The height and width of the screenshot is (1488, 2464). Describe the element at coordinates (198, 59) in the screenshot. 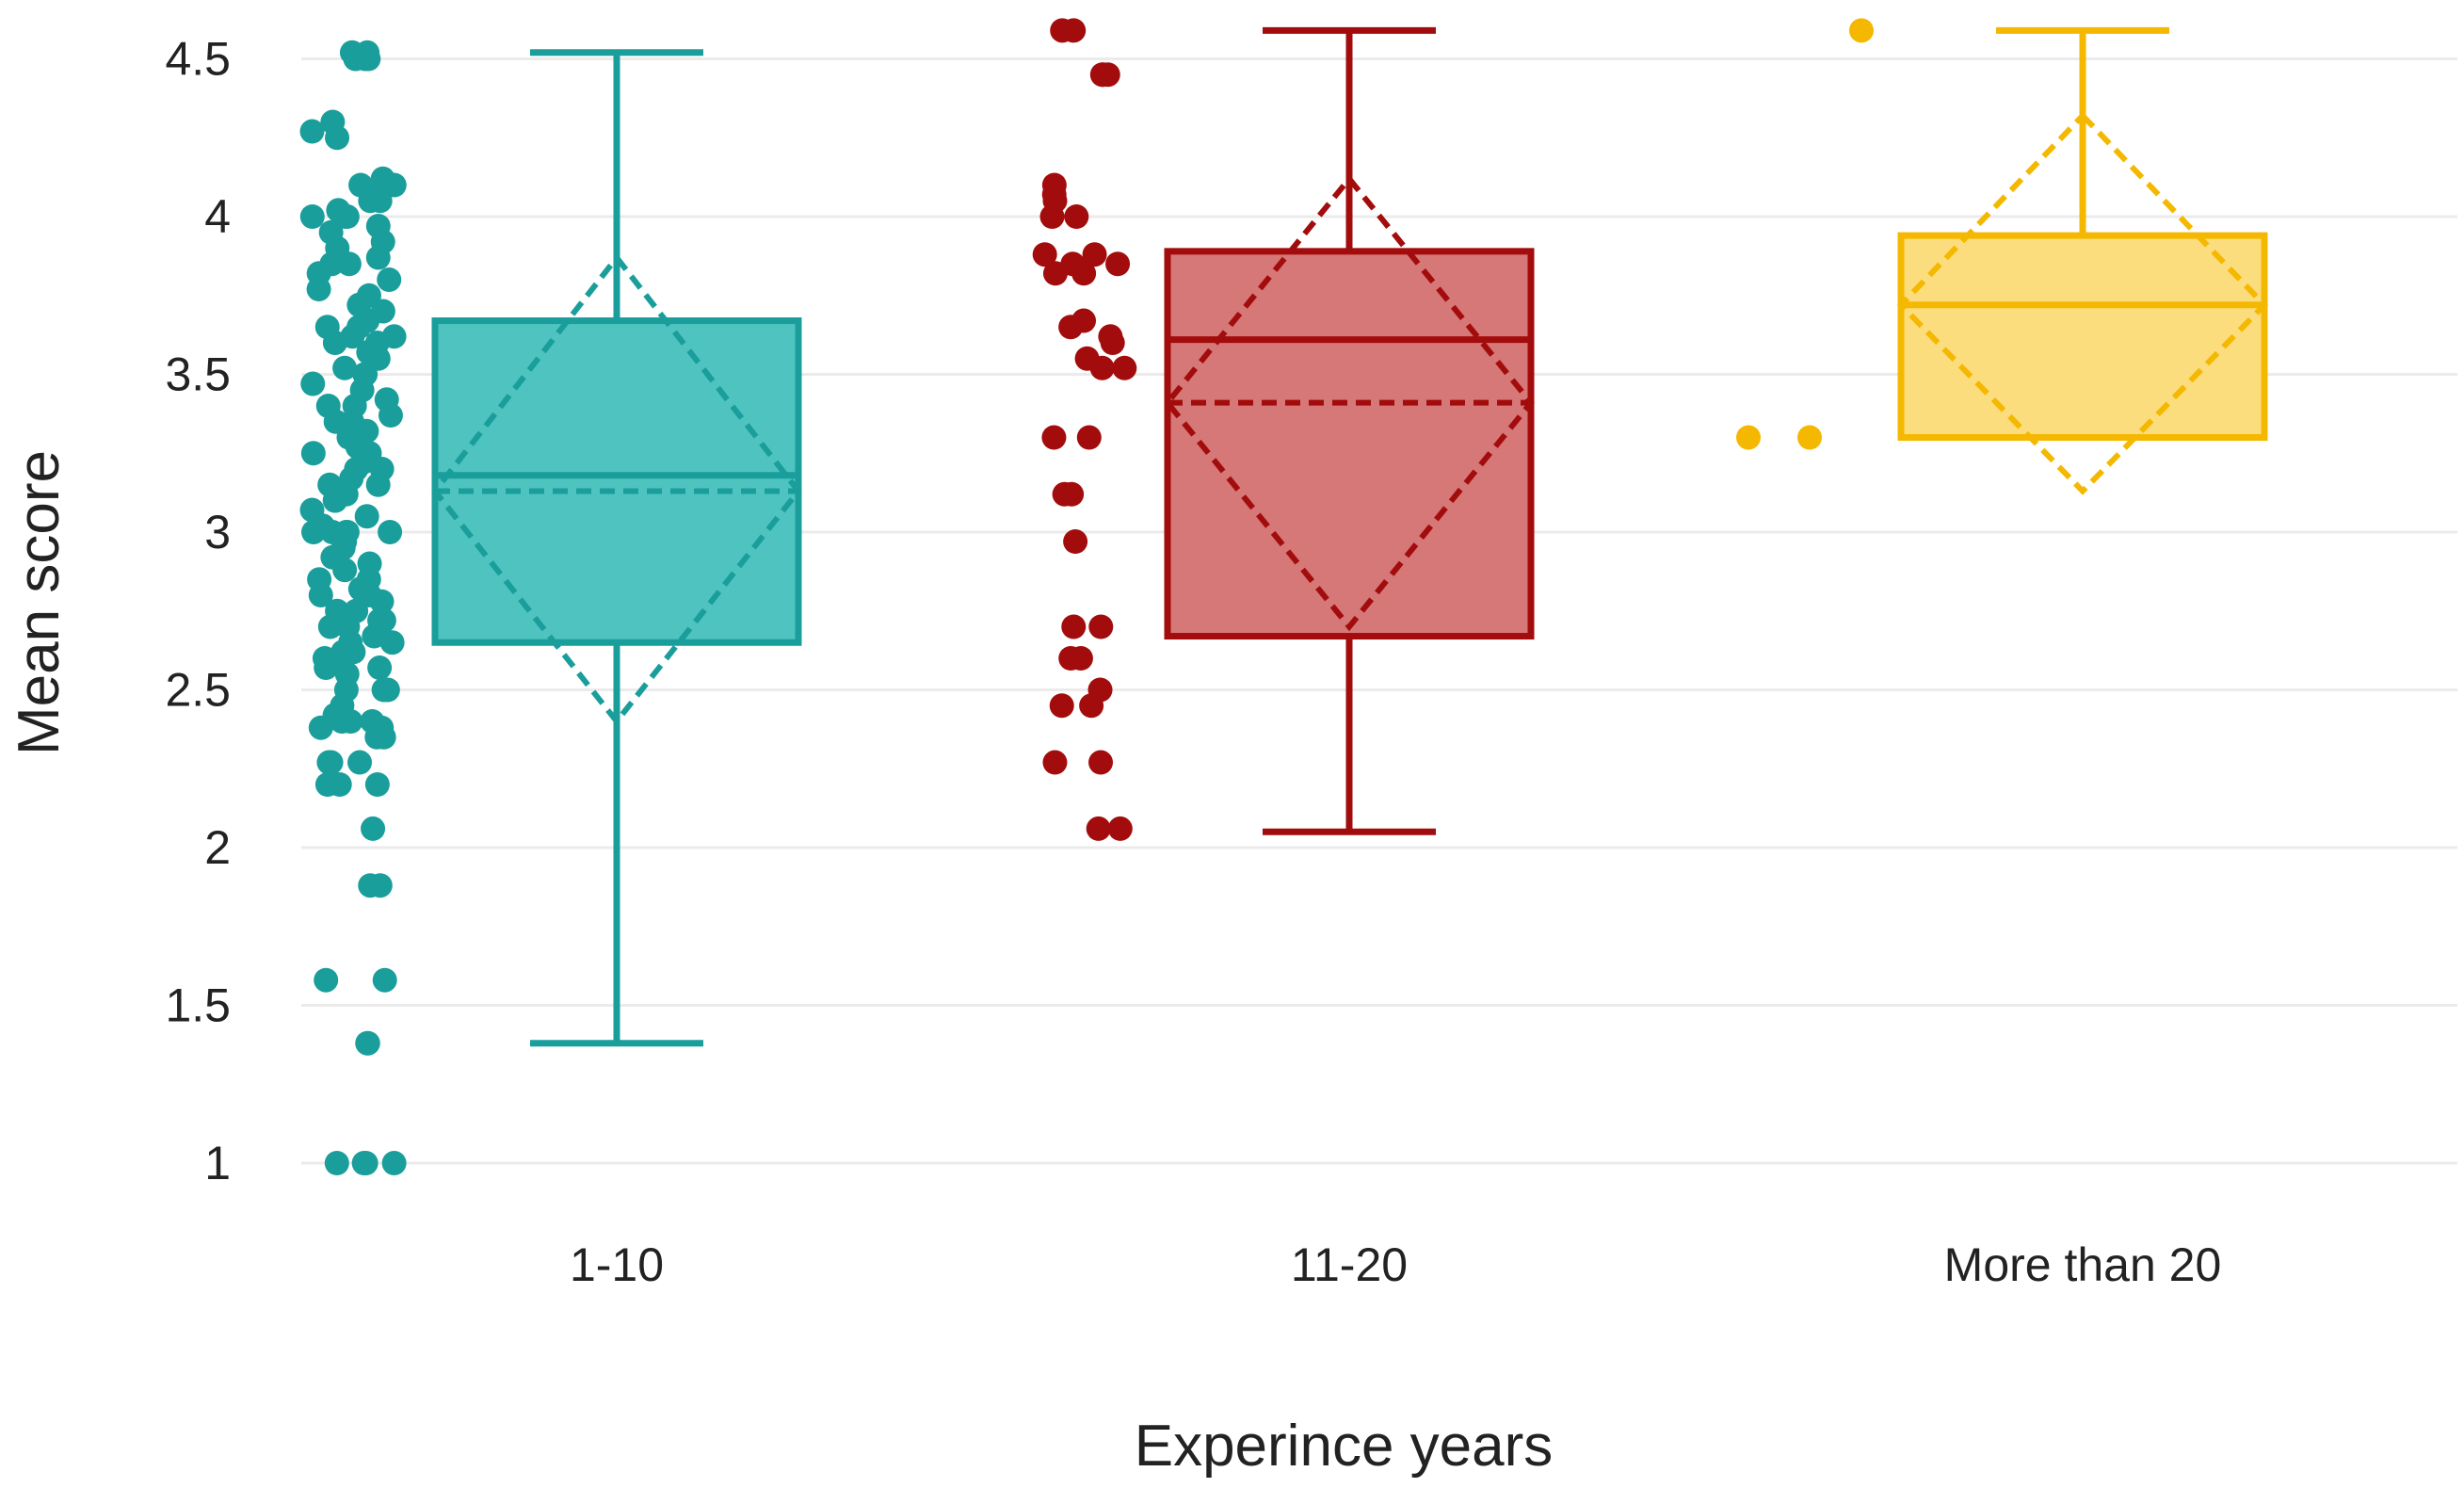

I see `y-tick-label: 4.5` at that location.